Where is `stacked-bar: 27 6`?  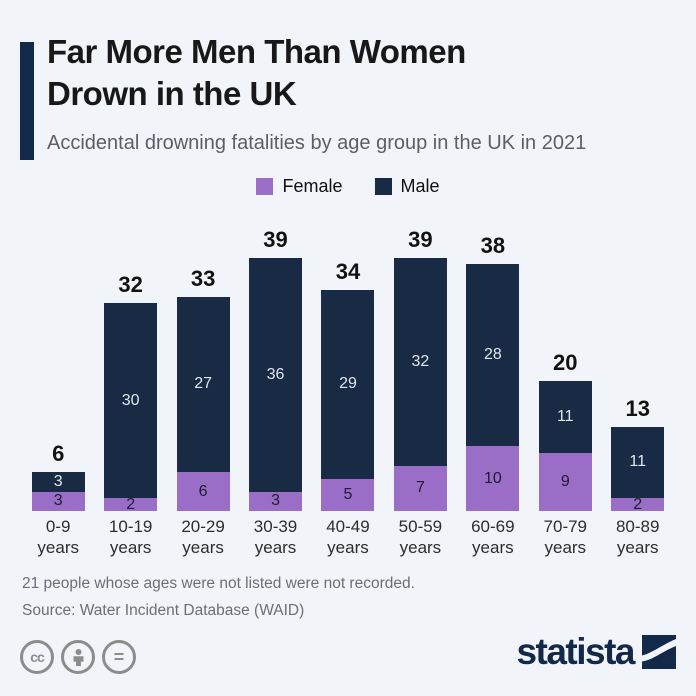 stacked-bar: 27 6 is located at coordinates (203, 403).